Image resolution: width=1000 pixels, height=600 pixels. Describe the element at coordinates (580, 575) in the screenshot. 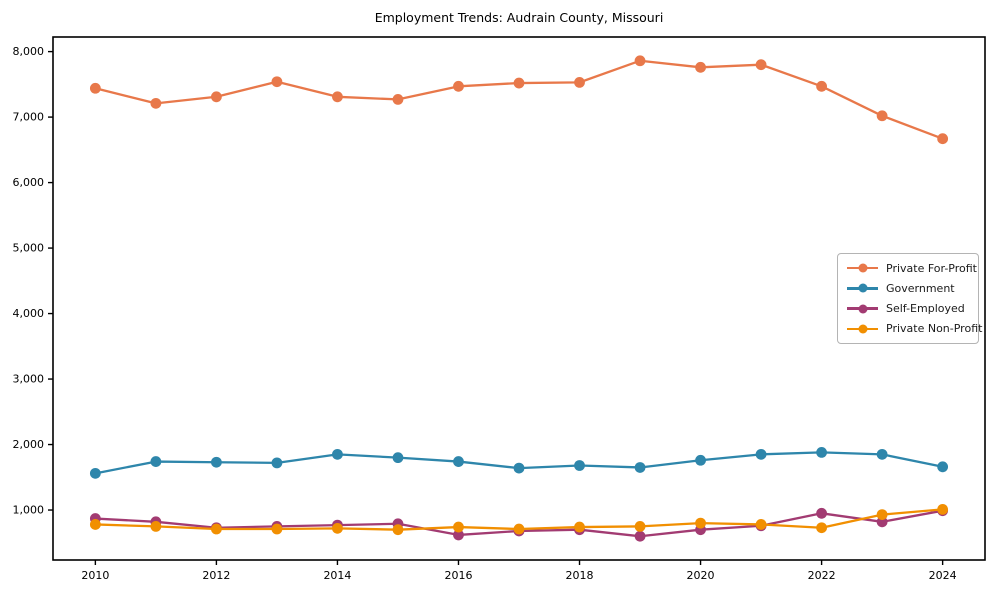

I see `x-tick-label: 2018` at that location.